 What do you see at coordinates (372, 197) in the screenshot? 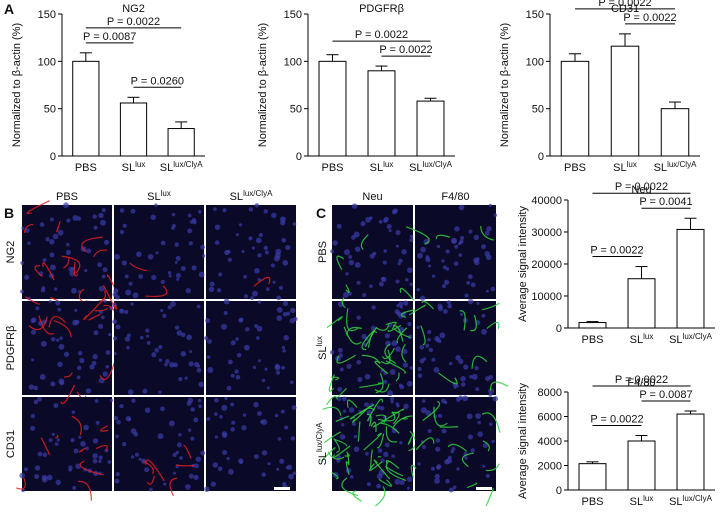
I see `column-label: Neu` at bounding box center [372, 197].